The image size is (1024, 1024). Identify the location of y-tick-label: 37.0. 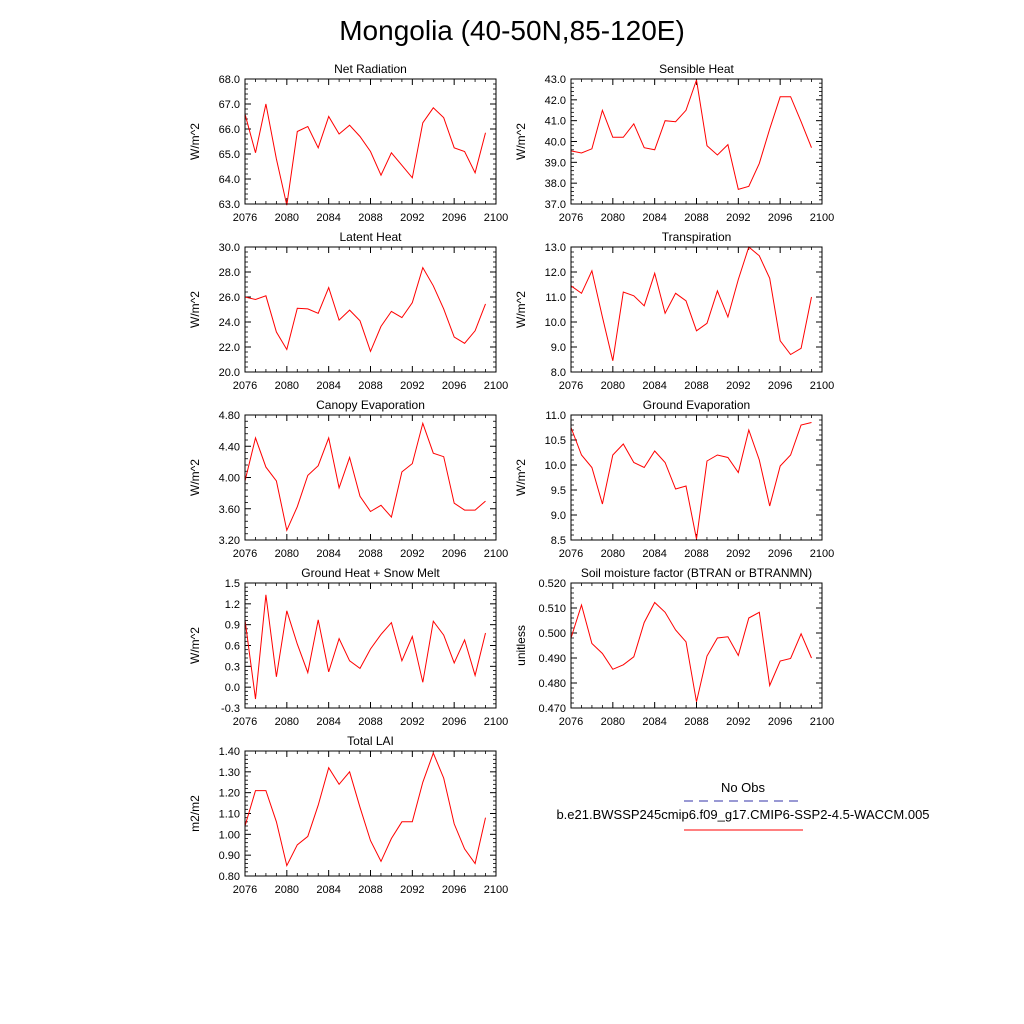
(555, 205).